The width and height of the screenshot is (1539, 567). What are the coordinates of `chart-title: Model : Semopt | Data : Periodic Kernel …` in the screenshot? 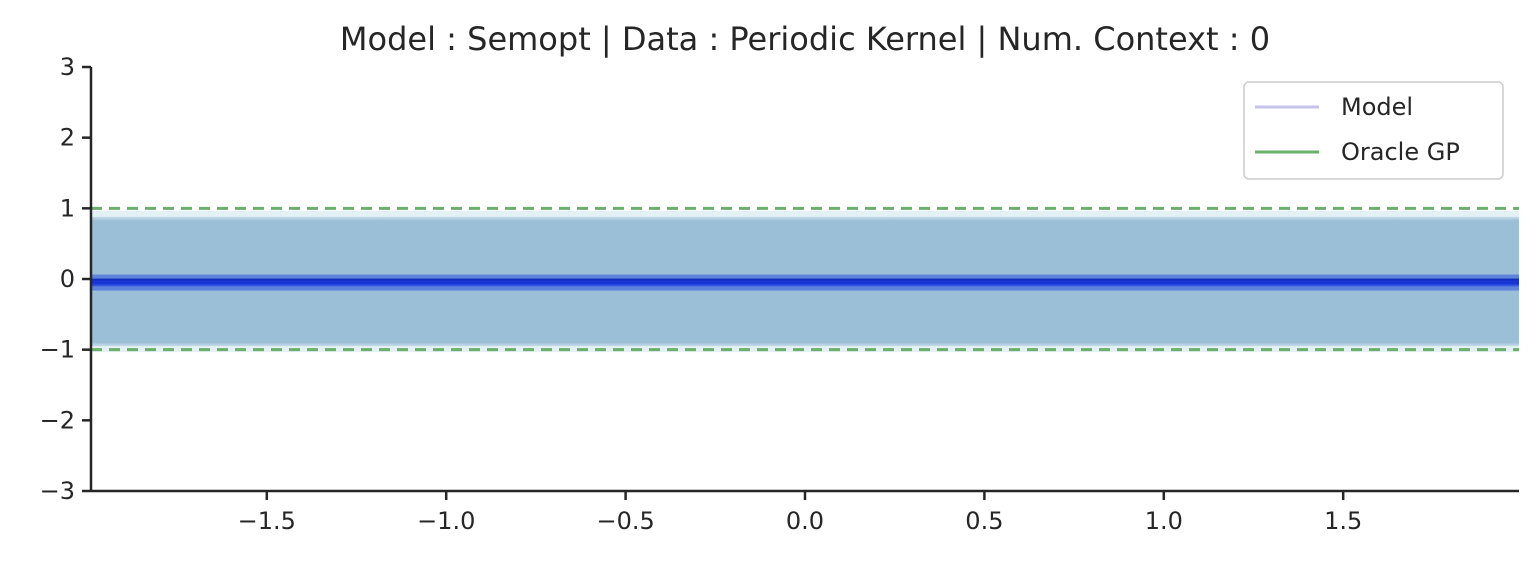 It's located at (805, 39).